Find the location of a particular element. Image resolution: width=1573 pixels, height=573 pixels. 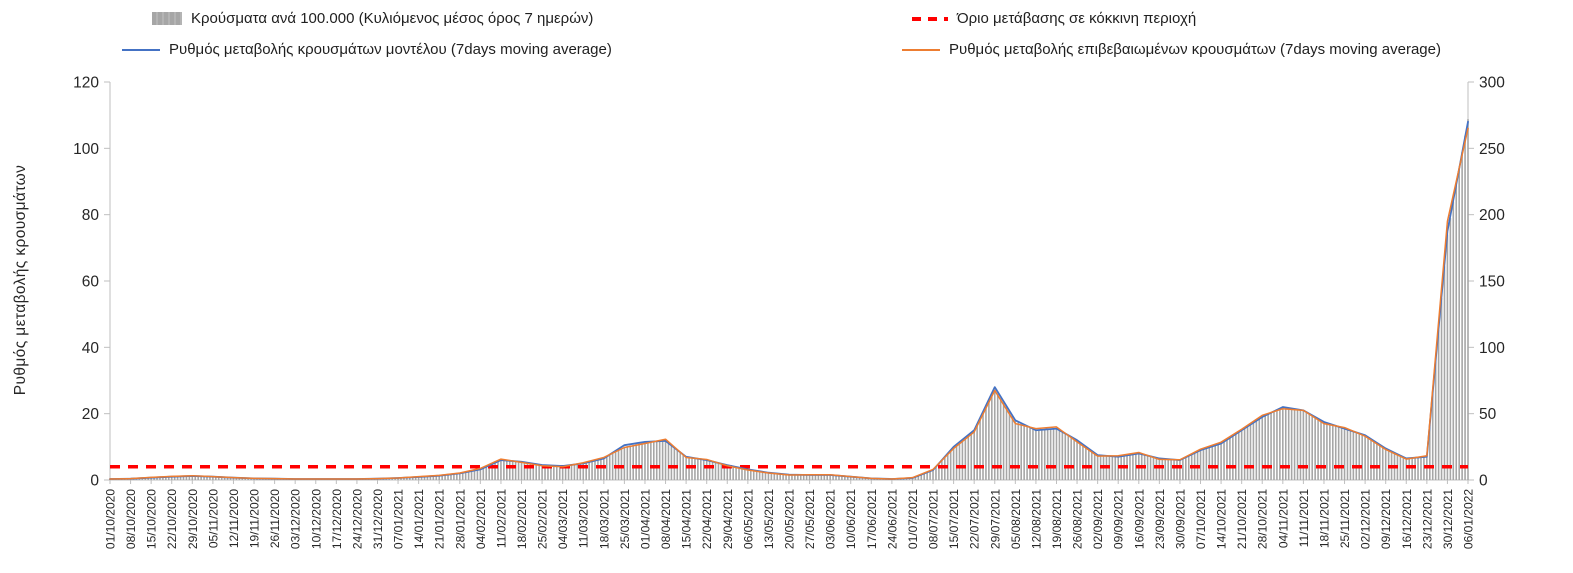

svg-text: 09/12/2021 is located at coordinates (1386, 519).